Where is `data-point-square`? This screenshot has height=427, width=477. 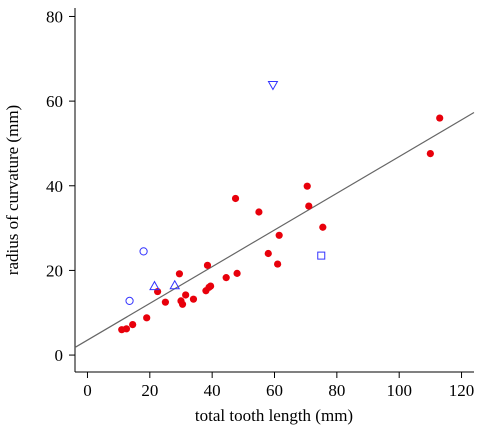 data-point-square is located at coordinates (321, 255).